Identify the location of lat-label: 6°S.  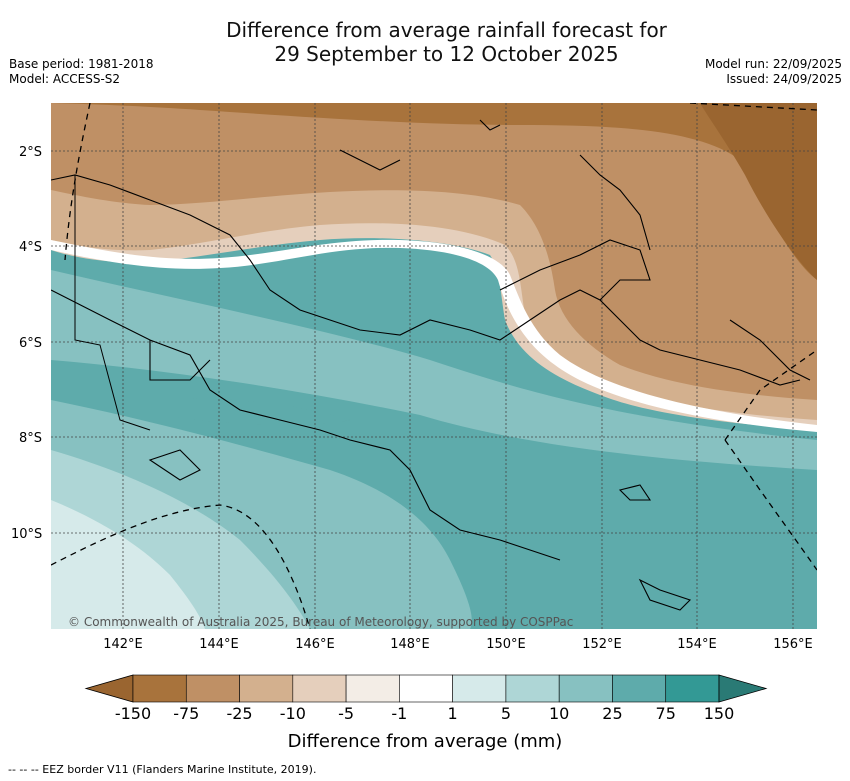
(30, 343).